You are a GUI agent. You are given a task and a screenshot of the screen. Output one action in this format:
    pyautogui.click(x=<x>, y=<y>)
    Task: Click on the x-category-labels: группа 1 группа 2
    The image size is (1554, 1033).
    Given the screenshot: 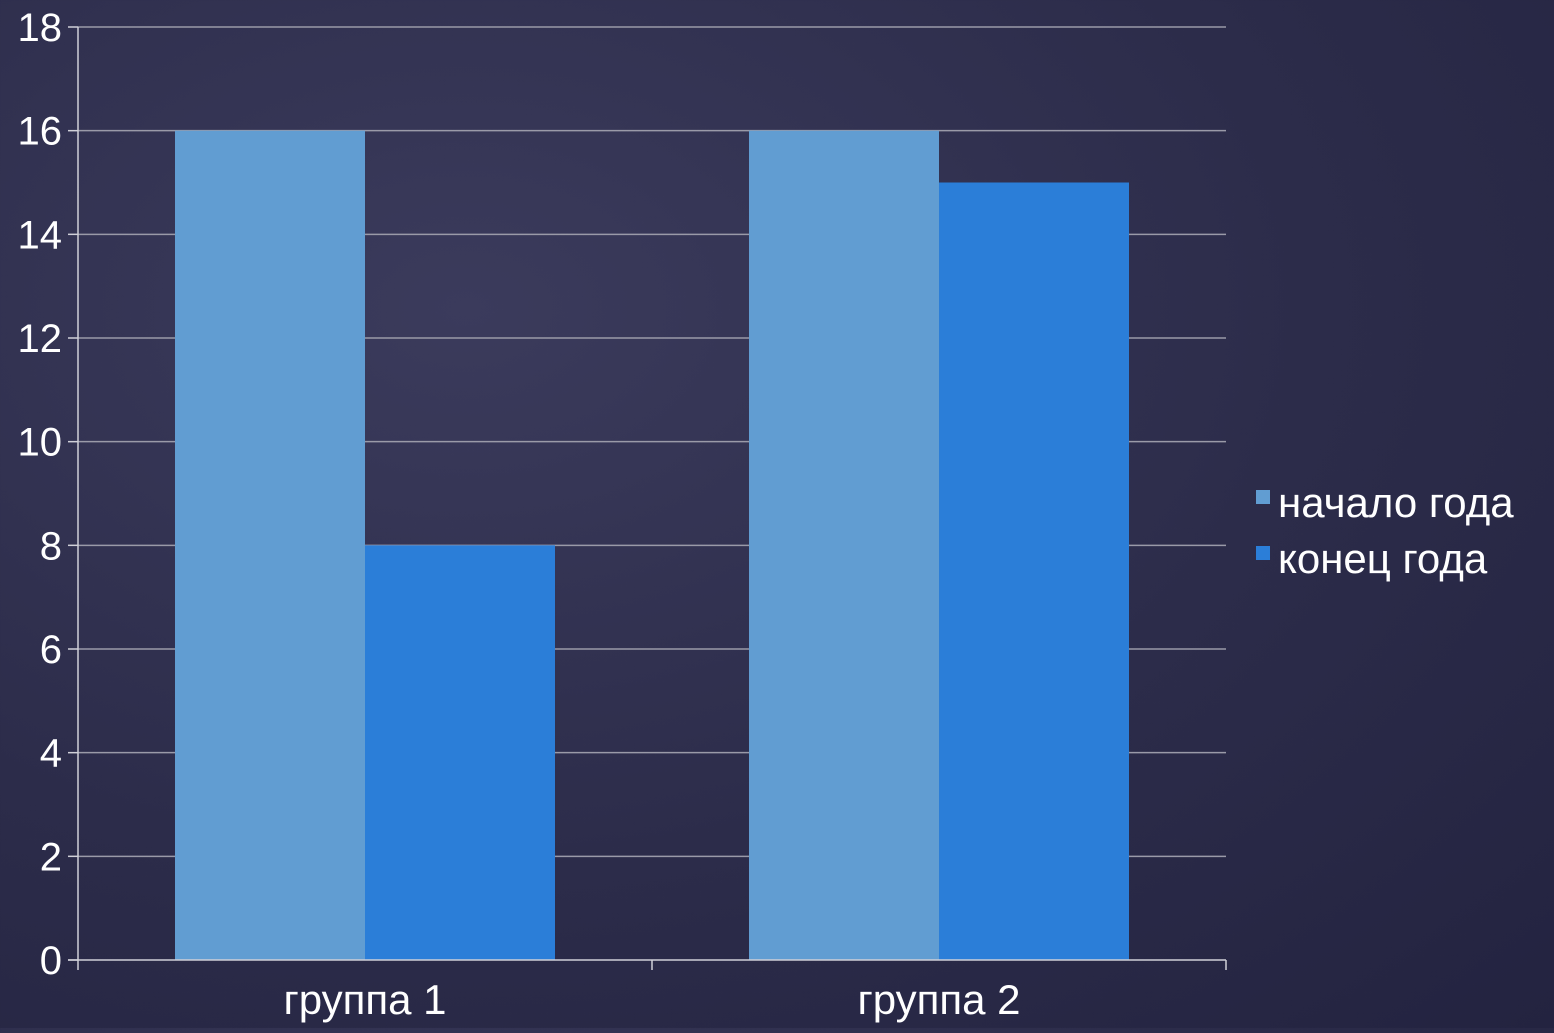 What is the action you would take?
    pyautogui.click(x=651, y=999)
    